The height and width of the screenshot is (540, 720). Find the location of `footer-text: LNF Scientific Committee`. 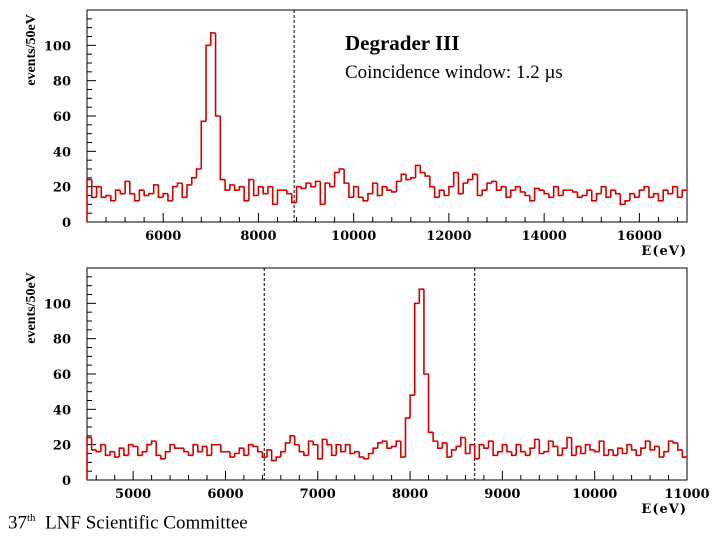

footer-text: LNF Scientific Committee is located at coordinates (146, 523).